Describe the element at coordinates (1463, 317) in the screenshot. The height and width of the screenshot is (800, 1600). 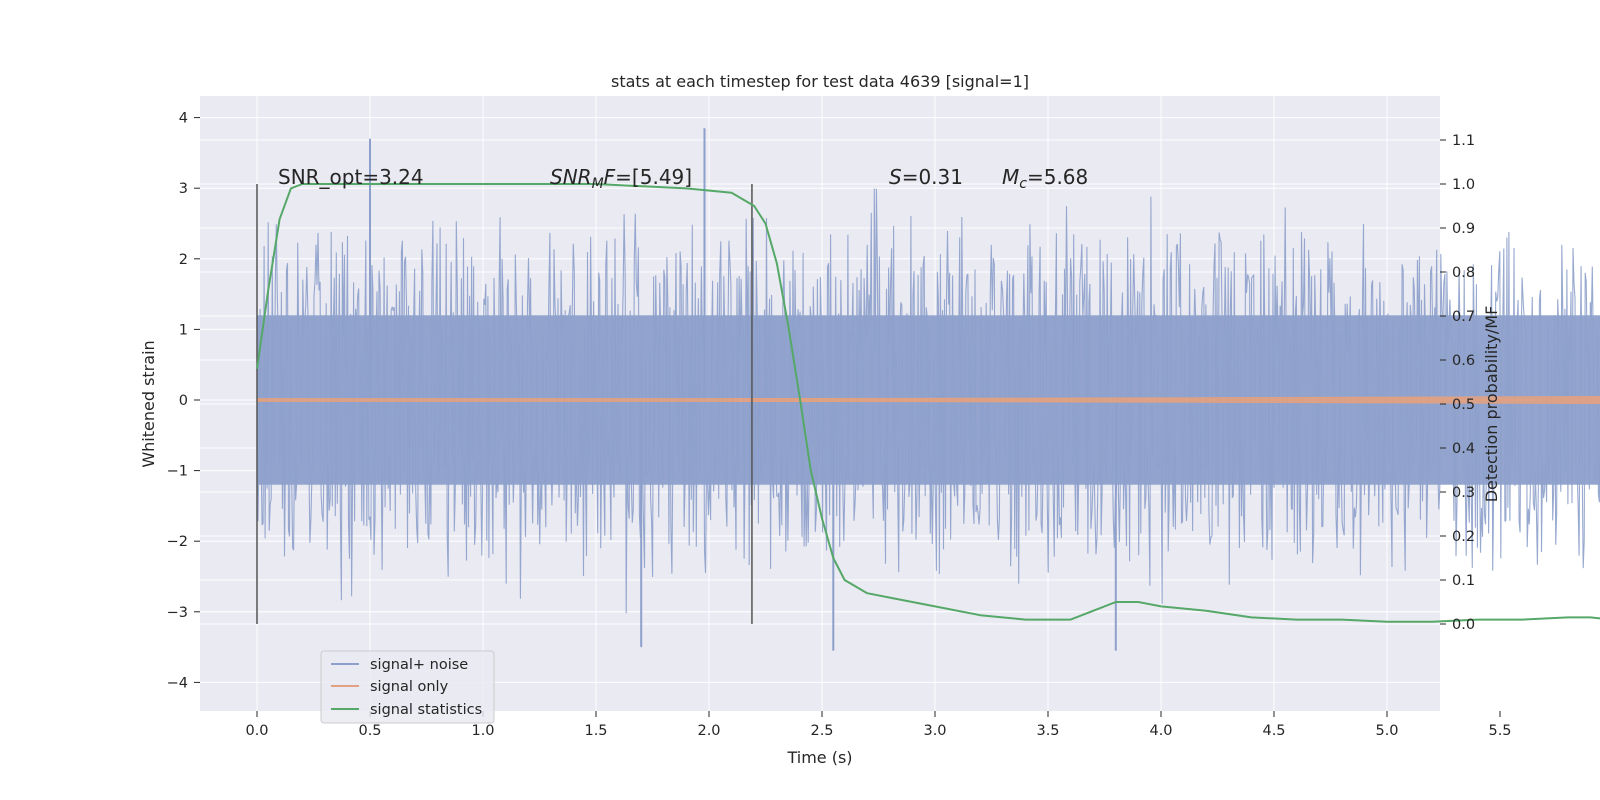
I see `y-right-tick-label: 0.7` at that location.